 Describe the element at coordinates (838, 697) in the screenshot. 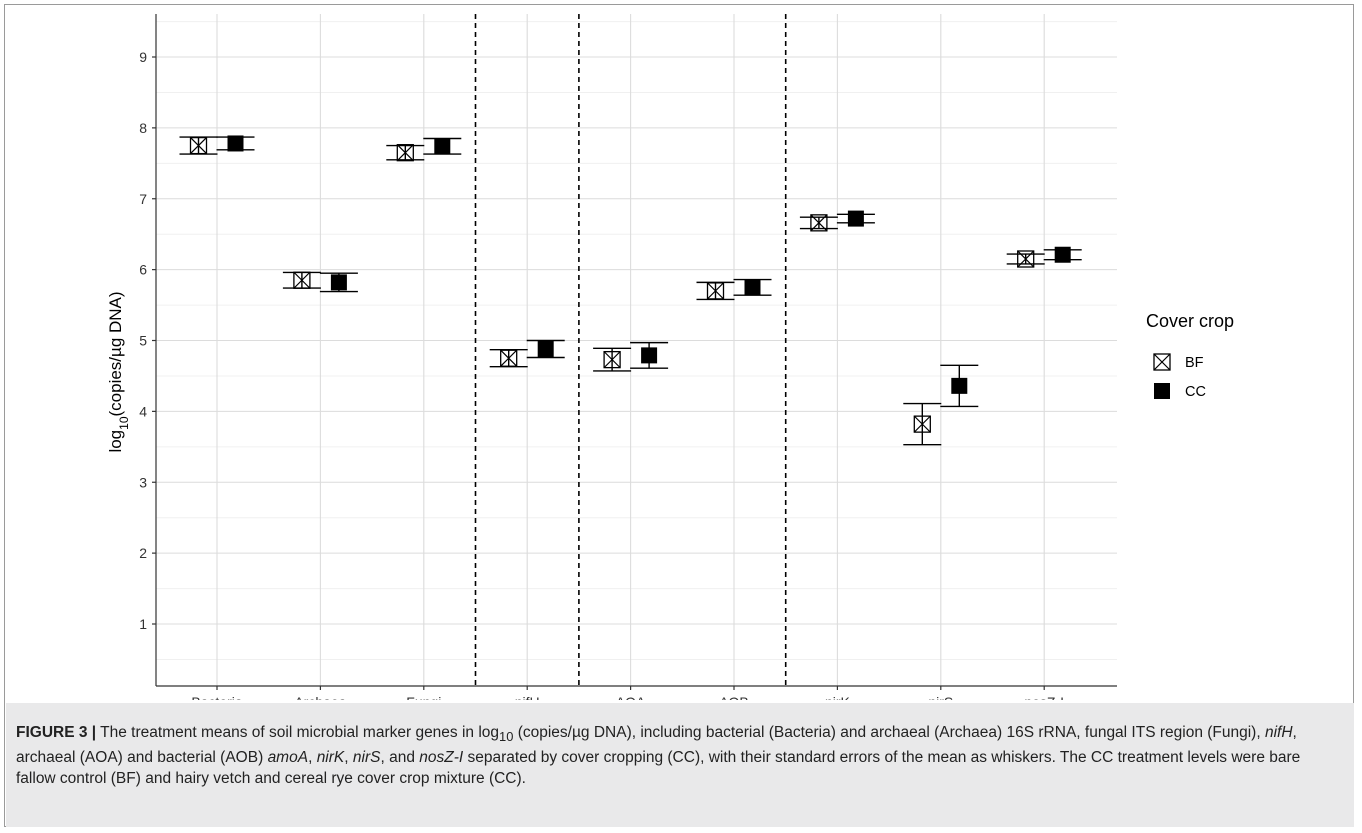

I see `x-tick-label-nirk: nirK` at that location.